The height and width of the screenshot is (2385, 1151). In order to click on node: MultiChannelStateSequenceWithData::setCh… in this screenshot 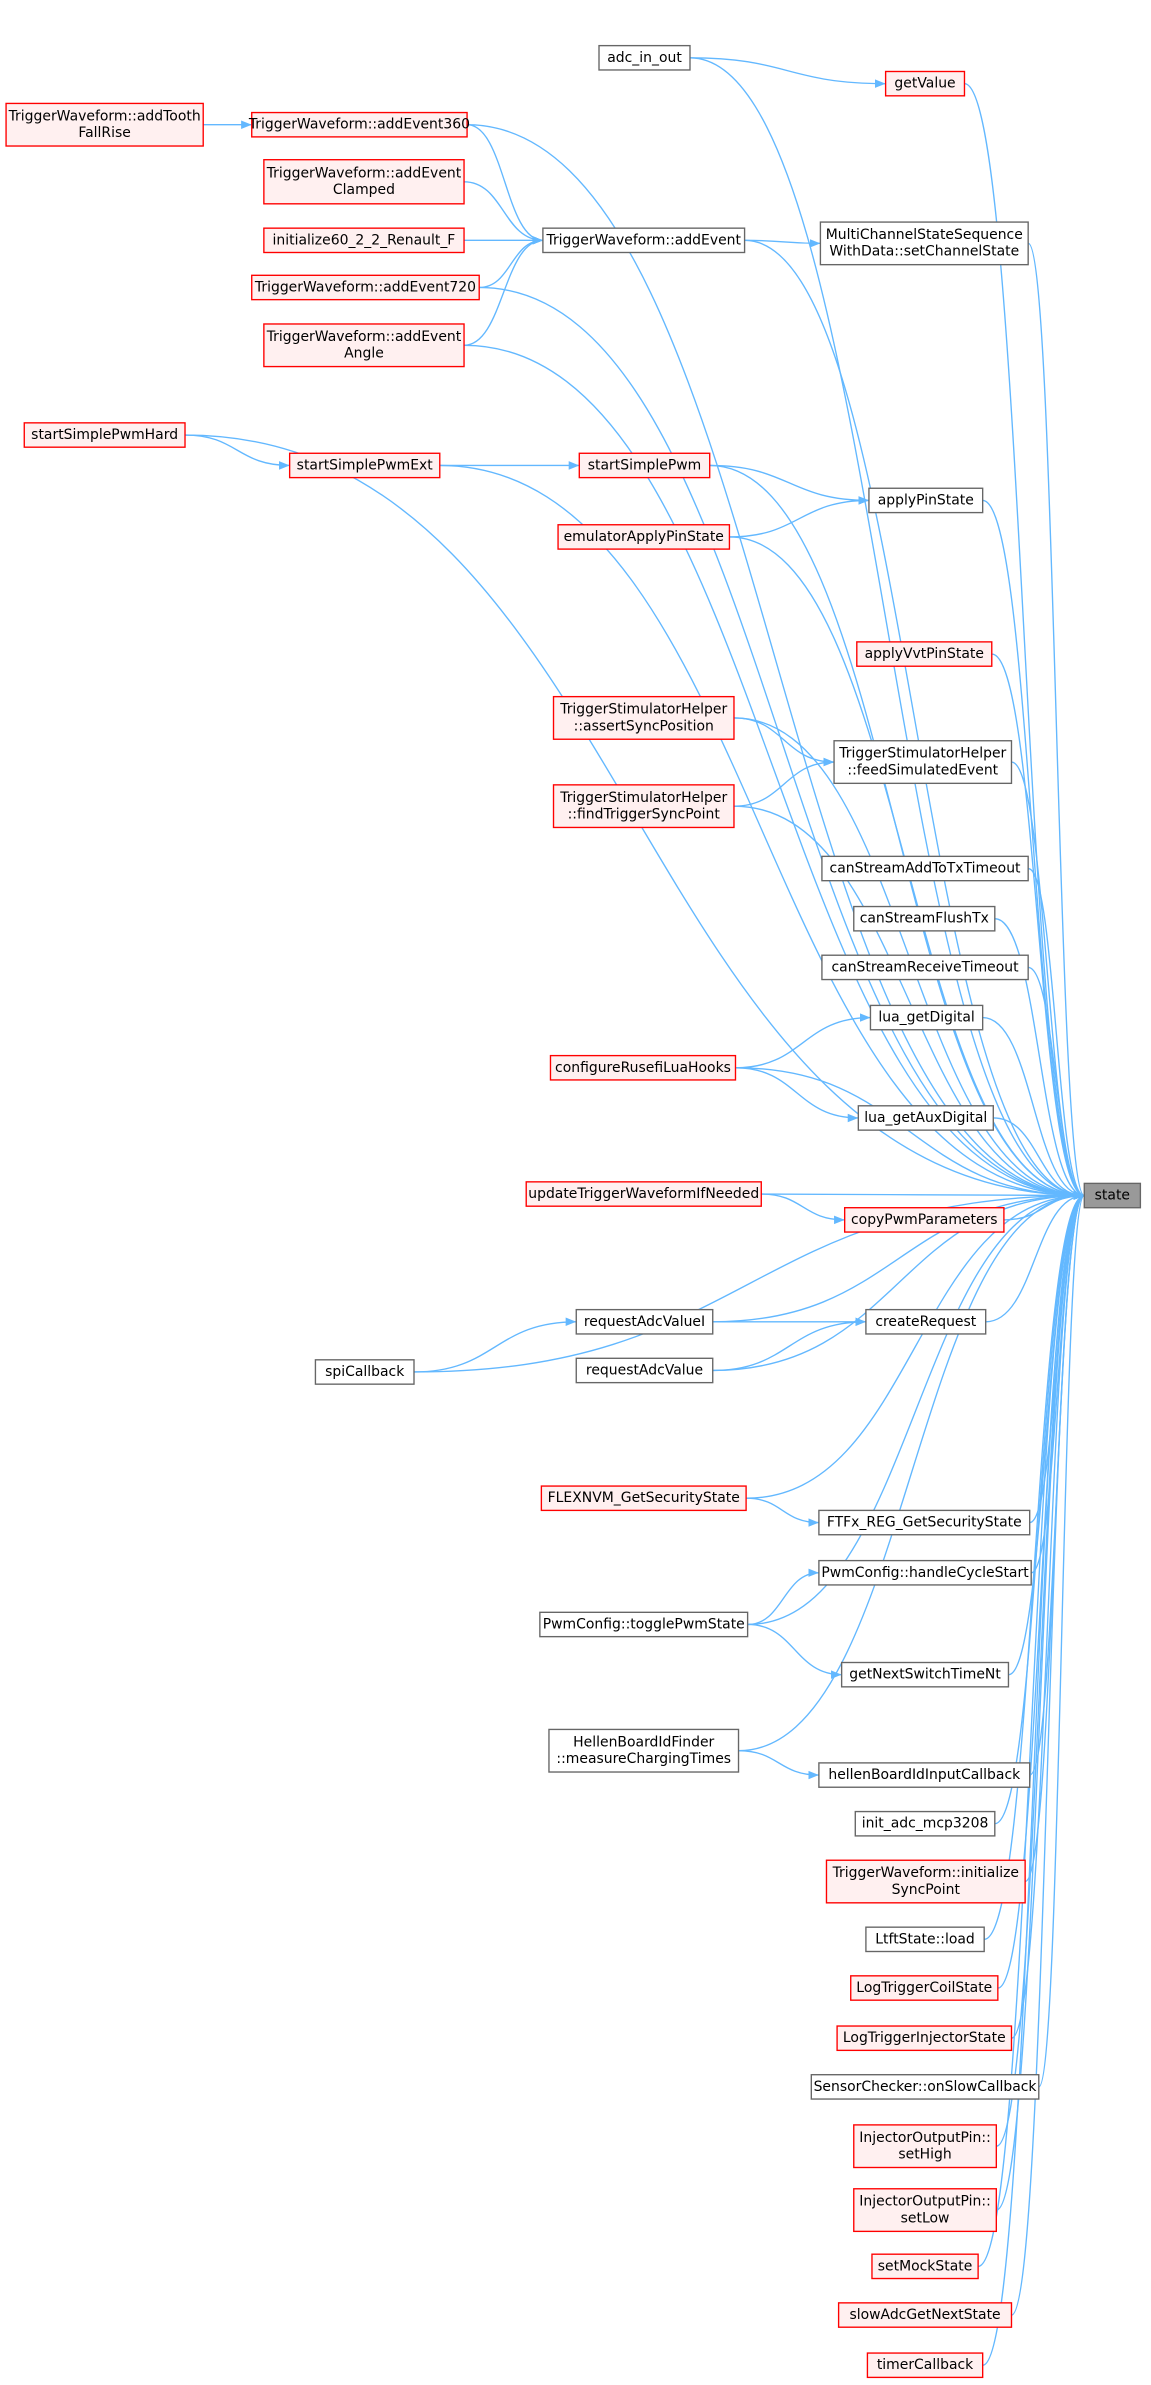, I will do `click(924, 243)`.